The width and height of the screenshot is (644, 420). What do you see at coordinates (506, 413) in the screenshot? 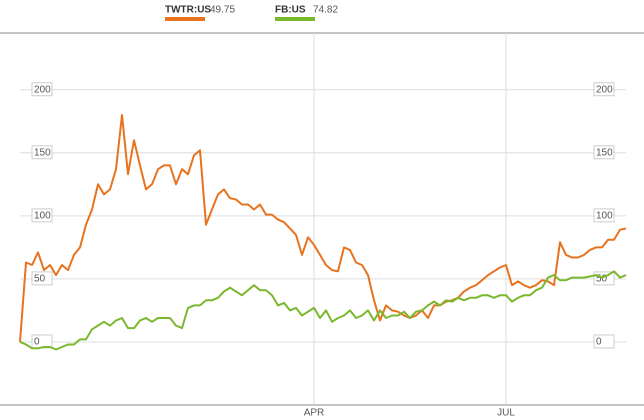
I see `x-tick-label: JUL` at bounding box center [506, 413].